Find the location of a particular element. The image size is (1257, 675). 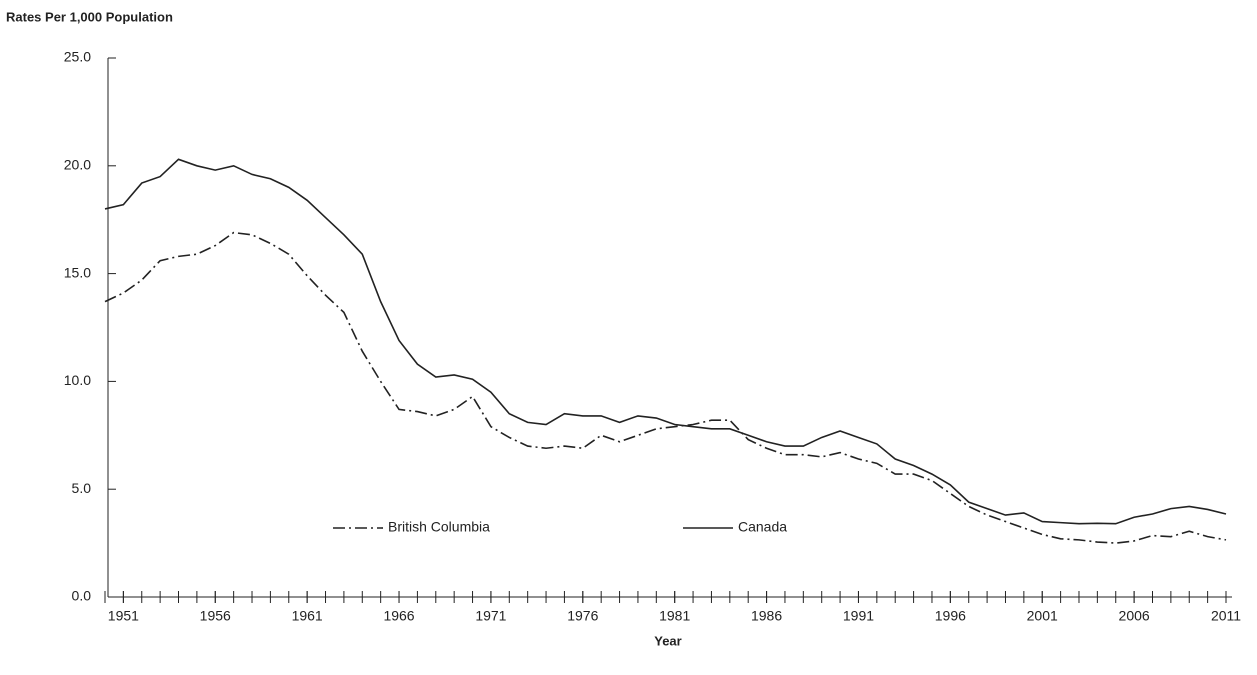

x-tick-label: 1981 is located at coordinates (674, 616).